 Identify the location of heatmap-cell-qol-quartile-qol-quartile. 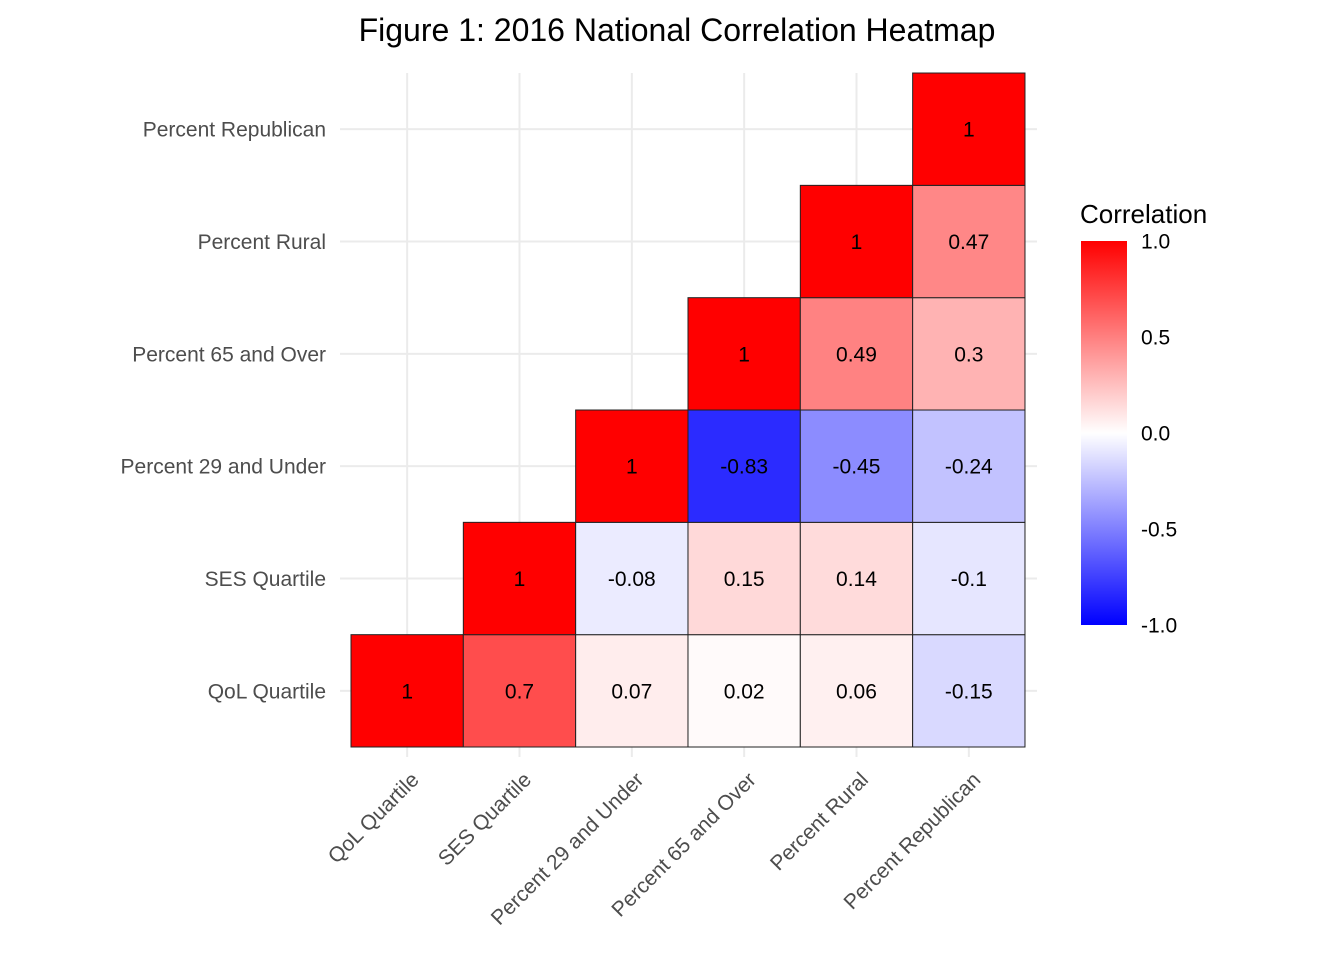
(407, 691).